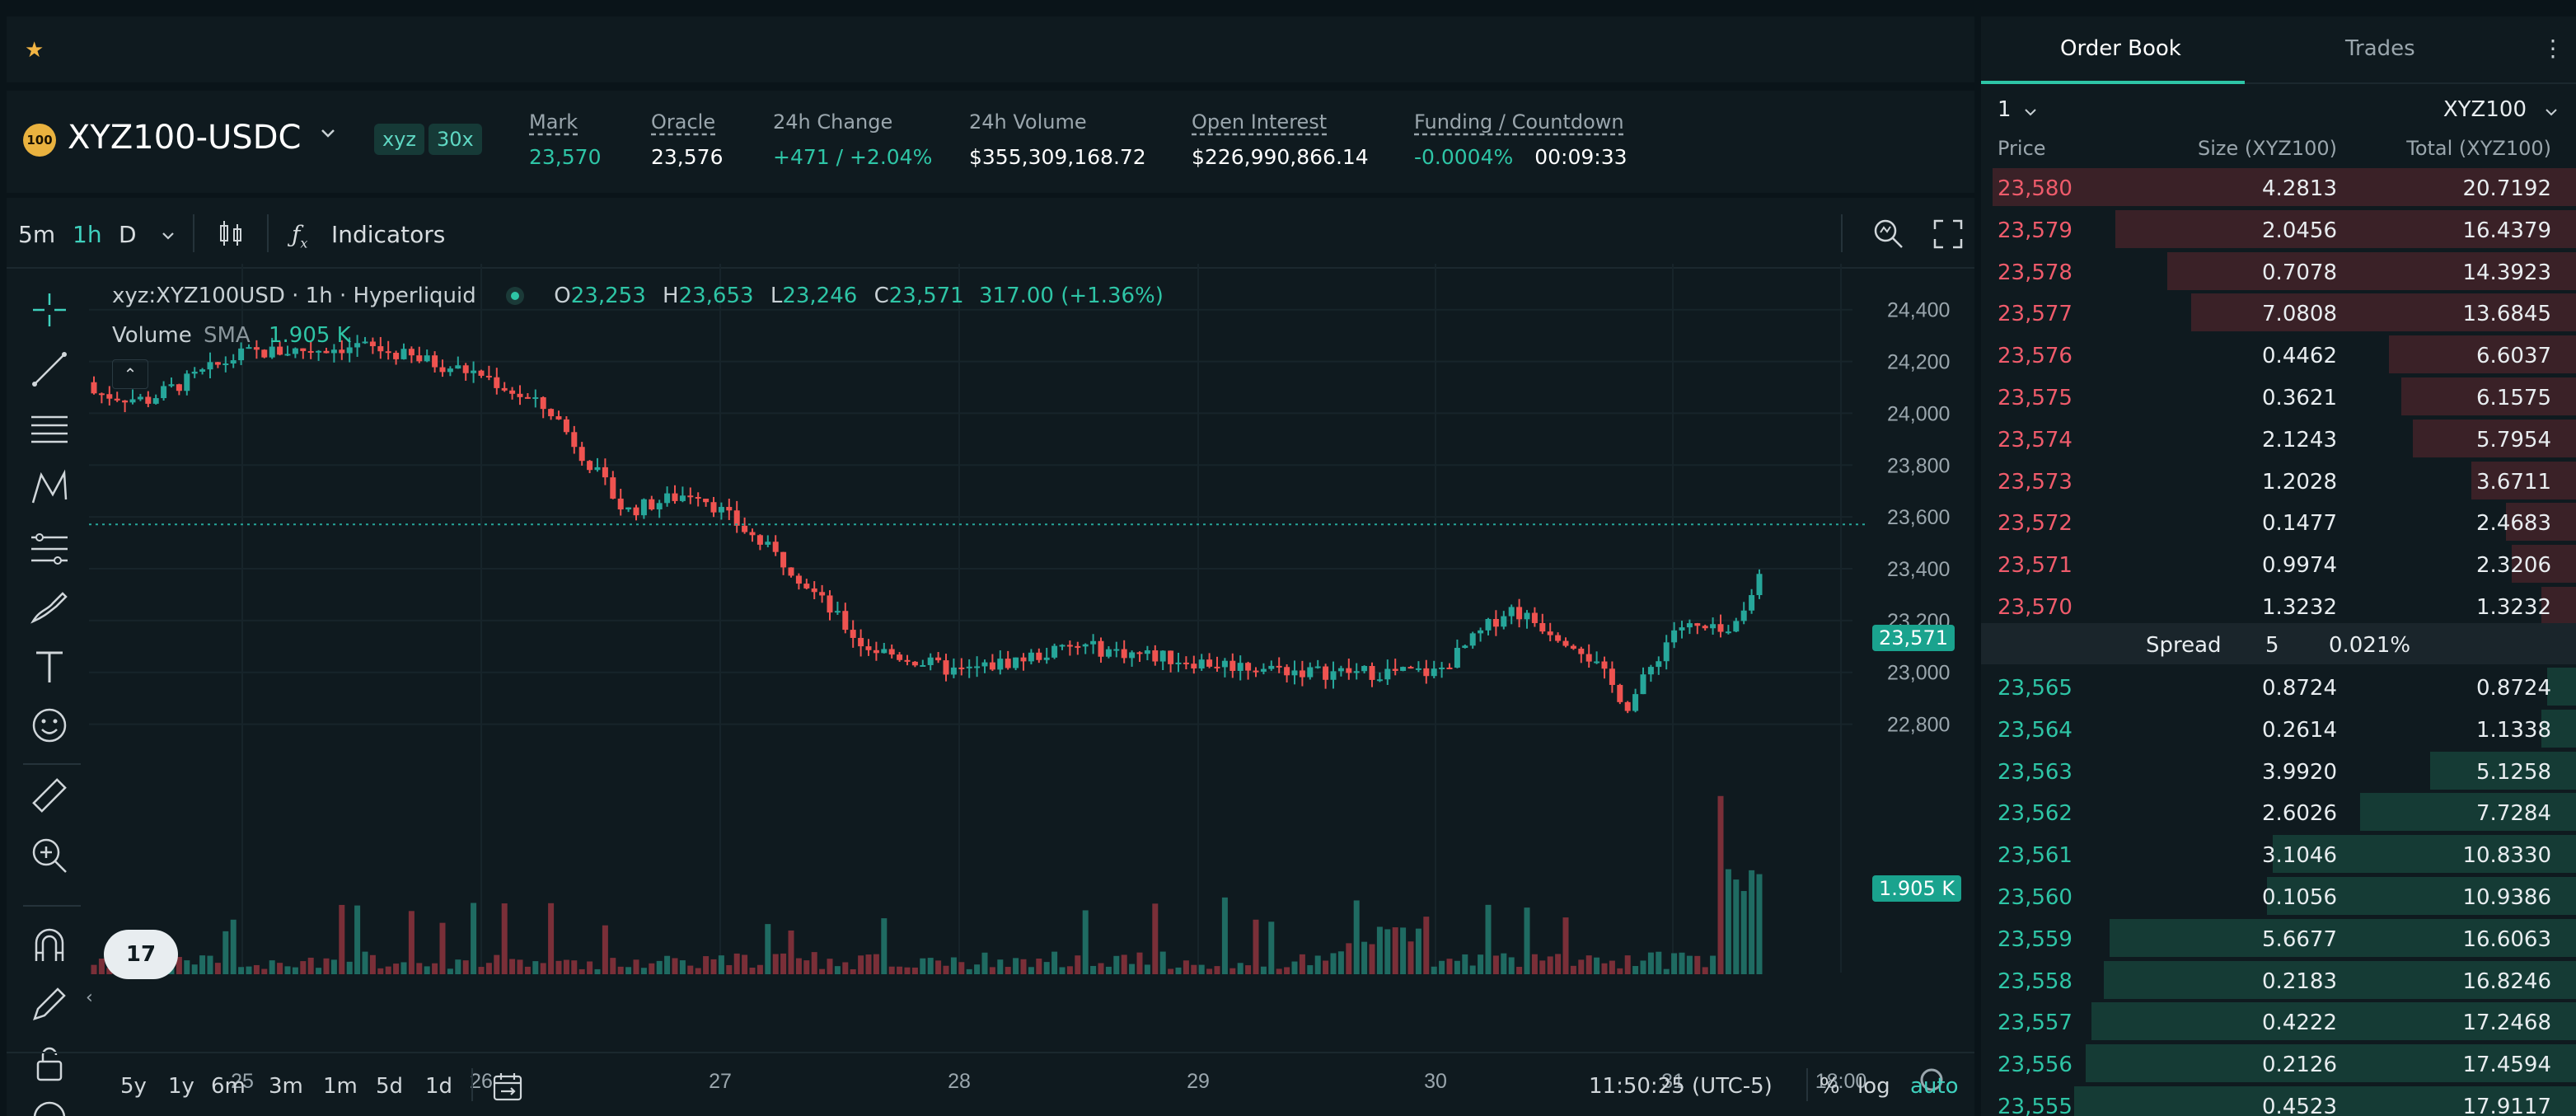 The height and width of the screenshot is (1116, 2576). What do you see at coordinates (52, 796) in the screenshot?
I see `ruler-icon` at bounding box center [52, 796].